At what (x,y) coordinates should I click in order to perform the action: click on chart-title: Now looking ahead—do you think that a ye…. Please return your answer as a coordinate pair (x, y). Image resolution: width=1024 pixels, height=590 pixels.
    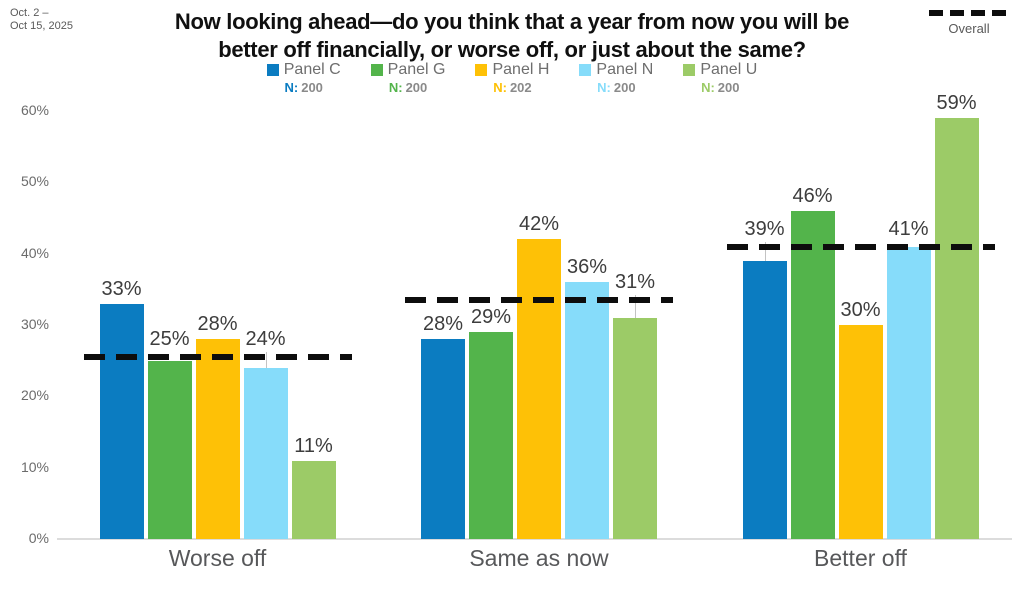
    Looking at the image, I should click on (512, 36).